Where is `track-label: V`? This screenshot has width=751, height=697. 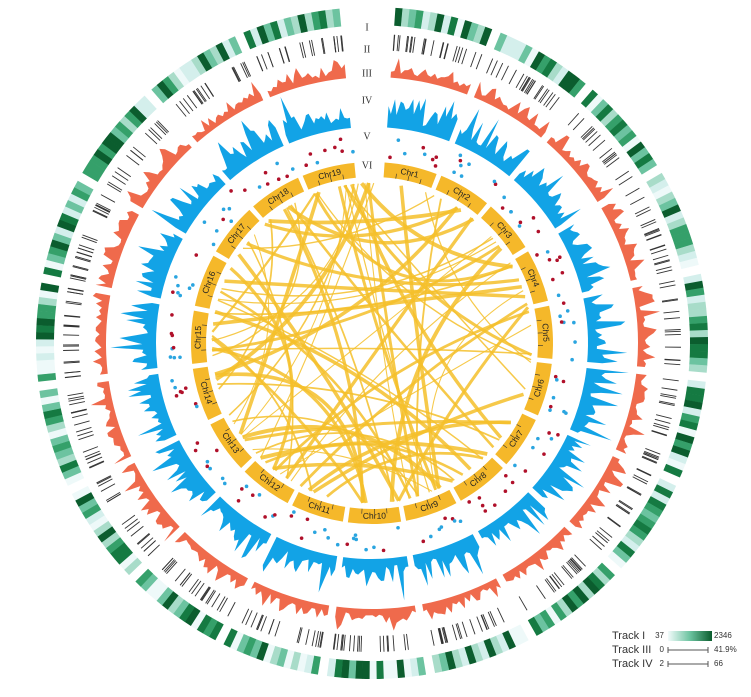
track-label: V is located at coordinates (367, 136).